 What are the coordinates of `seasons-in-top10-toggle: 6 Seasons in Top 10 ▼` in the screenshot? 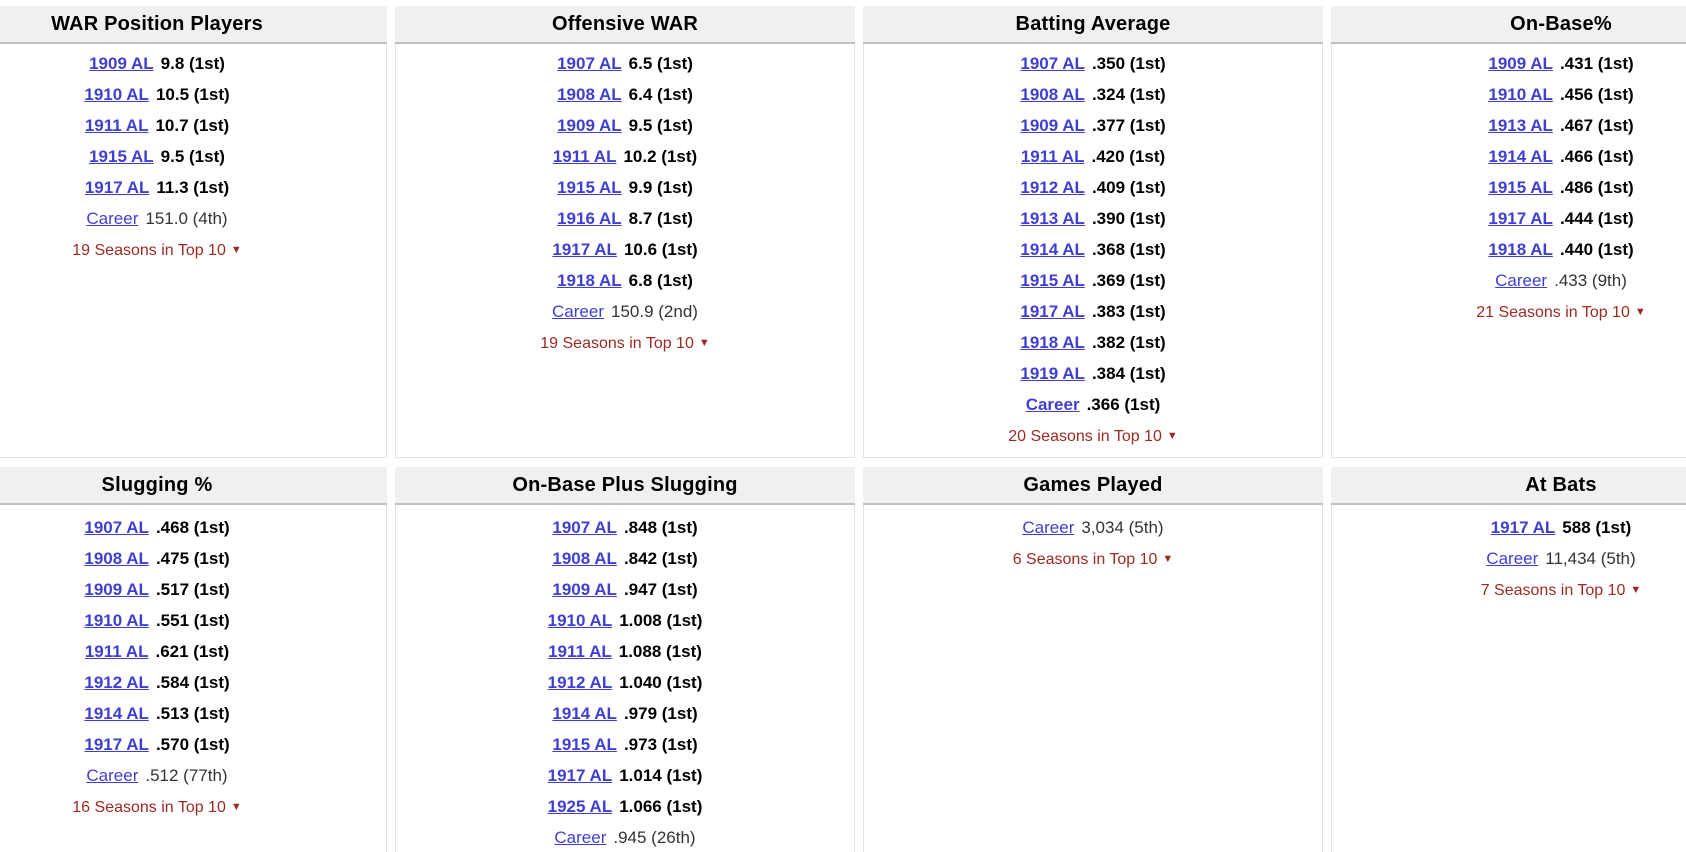 It's located at (1093, 560).